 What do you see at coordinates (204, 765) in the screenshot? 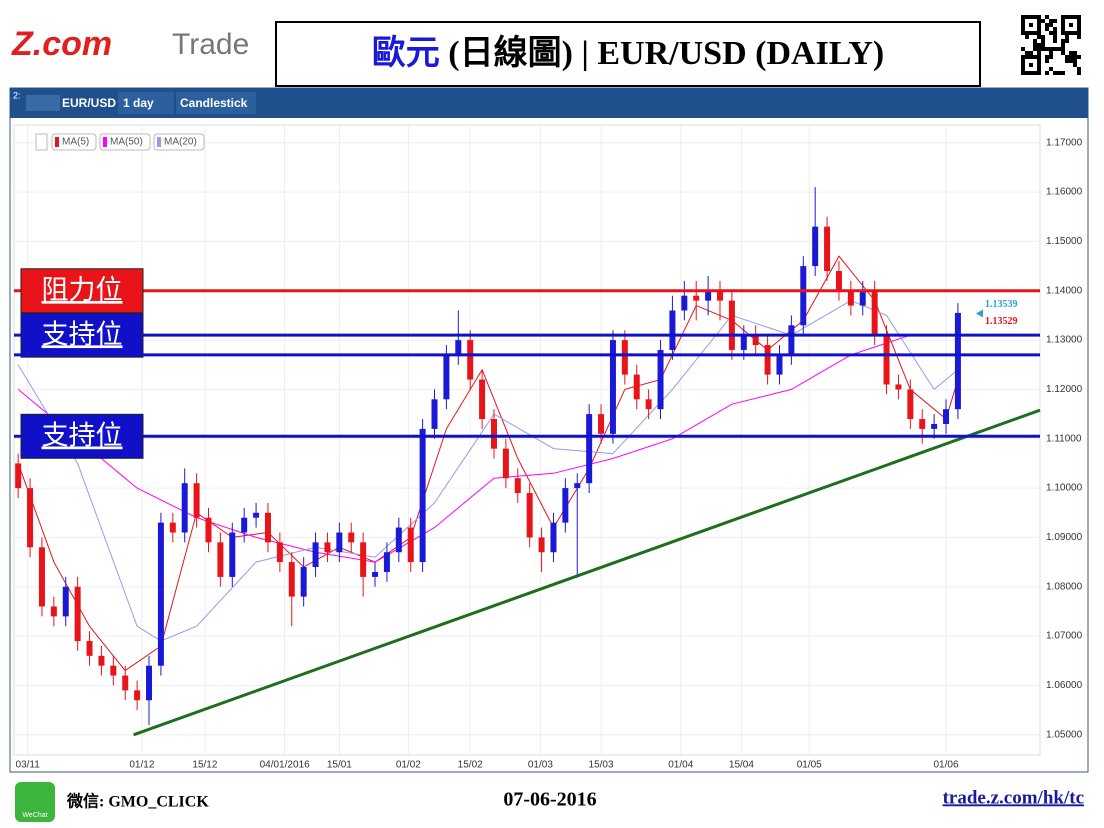
I see `x-tick-label: 15/12` at bounding box center [204, 765].